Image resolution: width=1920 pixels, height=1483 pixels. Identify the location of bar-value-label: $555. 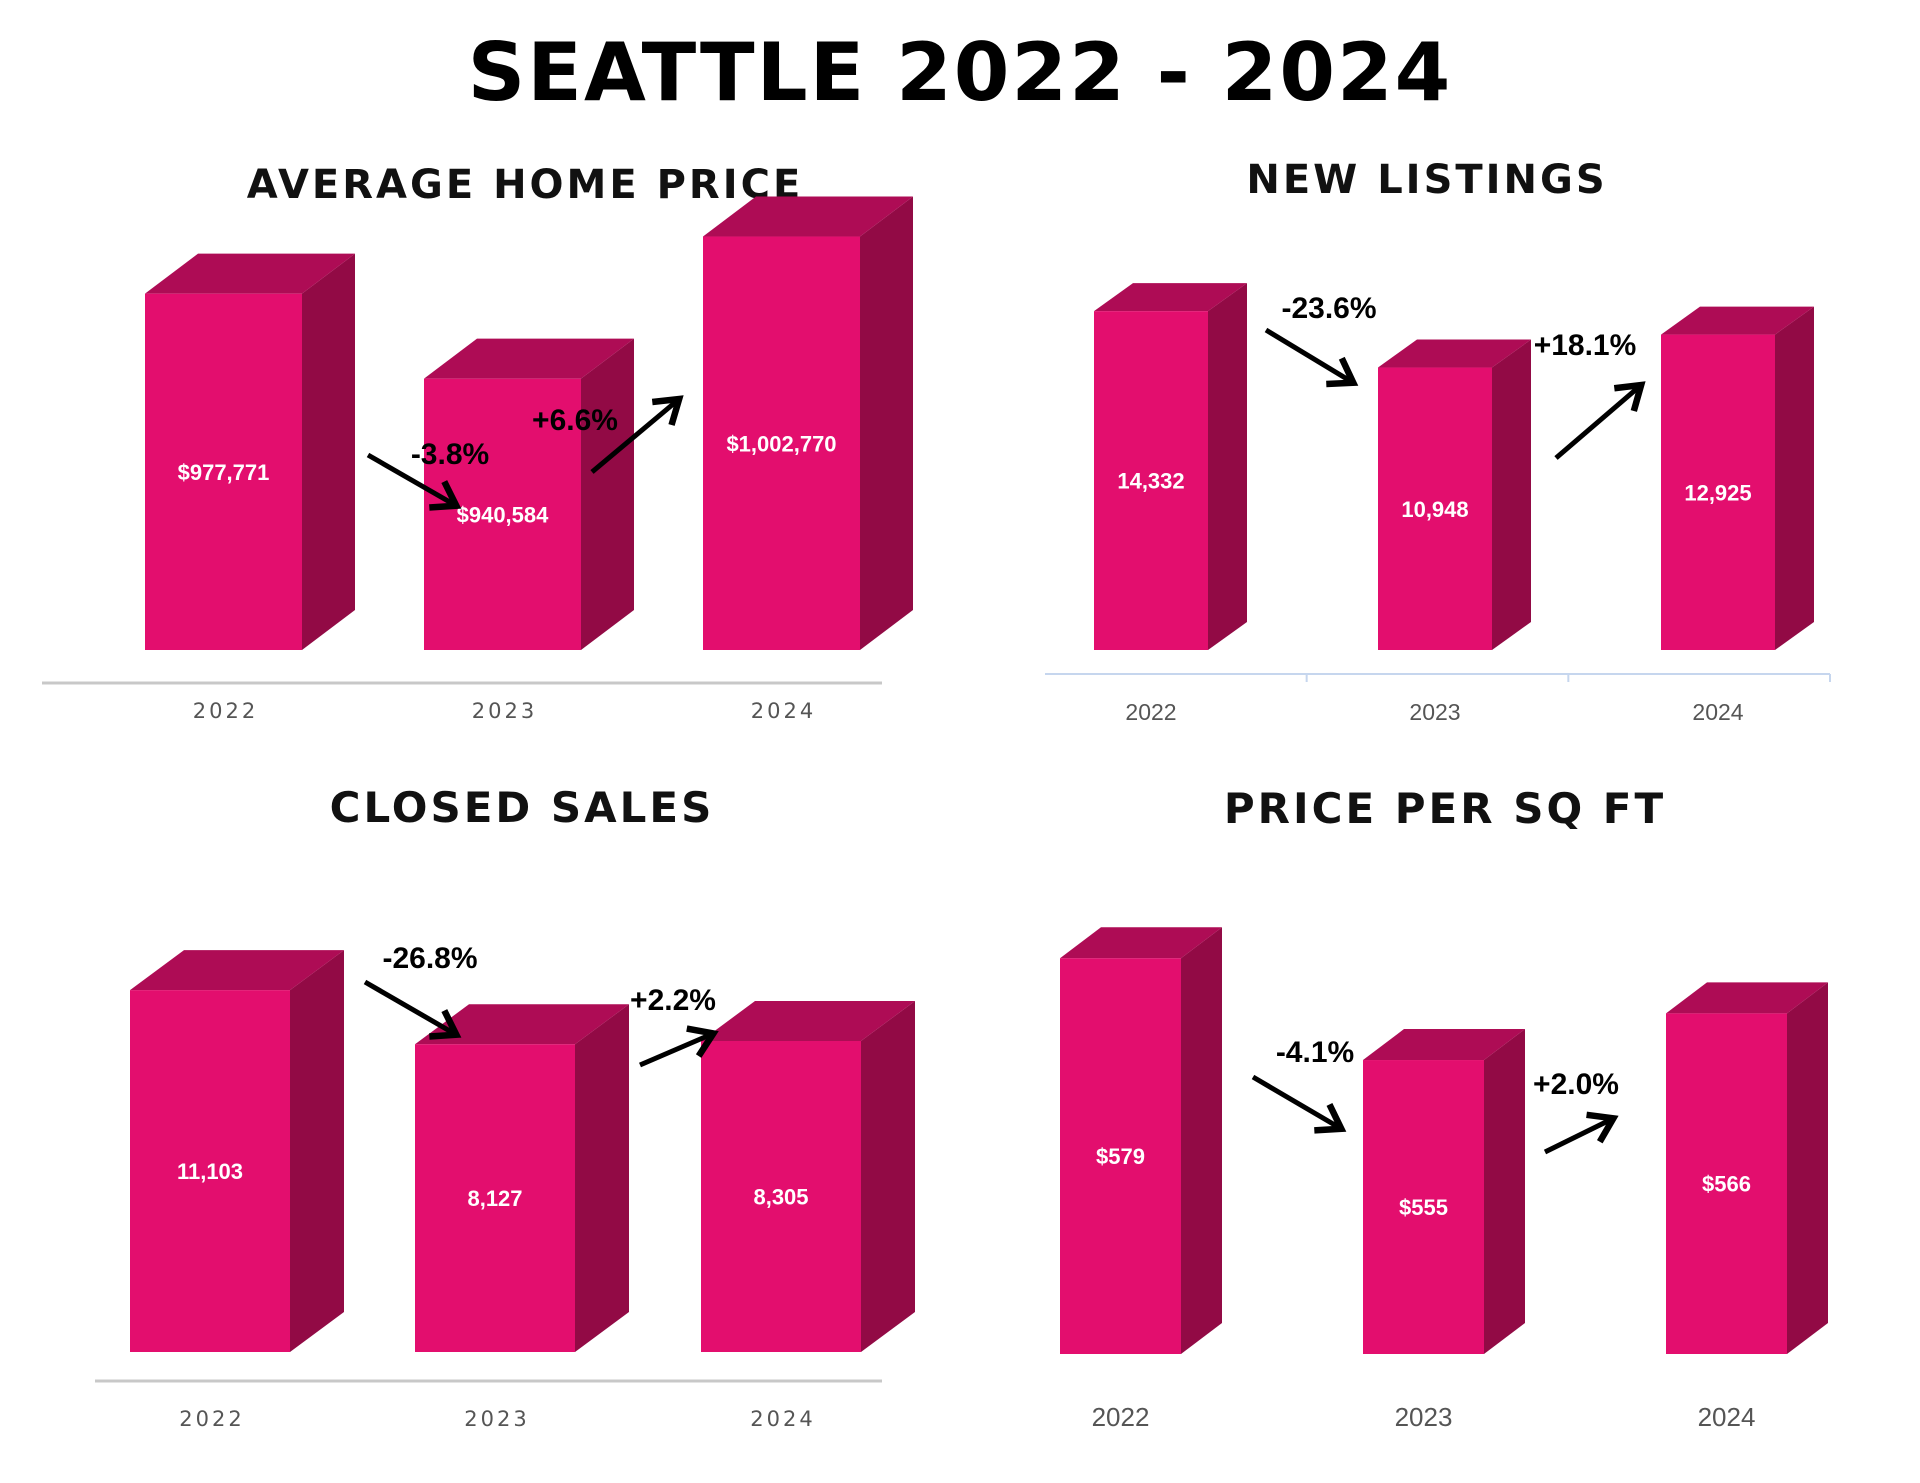
(1423, 1207).